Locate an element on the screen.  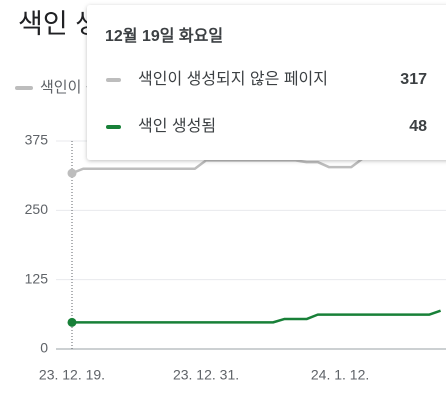
y-tick-label: 0 is located at coordinates (44, 348).